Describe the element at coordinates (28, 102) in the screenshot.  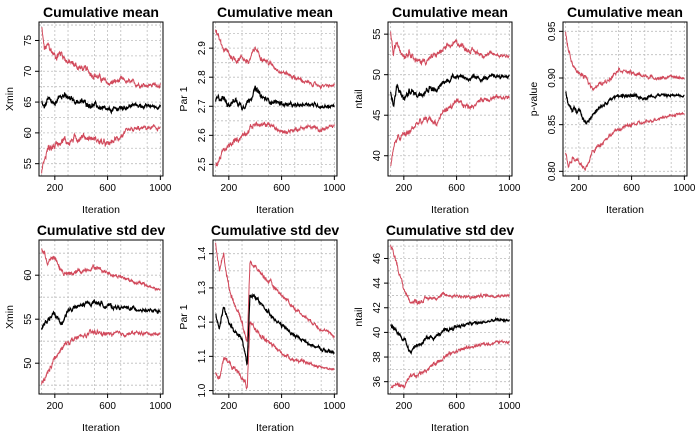
I see `y-tick-label: 65` at that location.